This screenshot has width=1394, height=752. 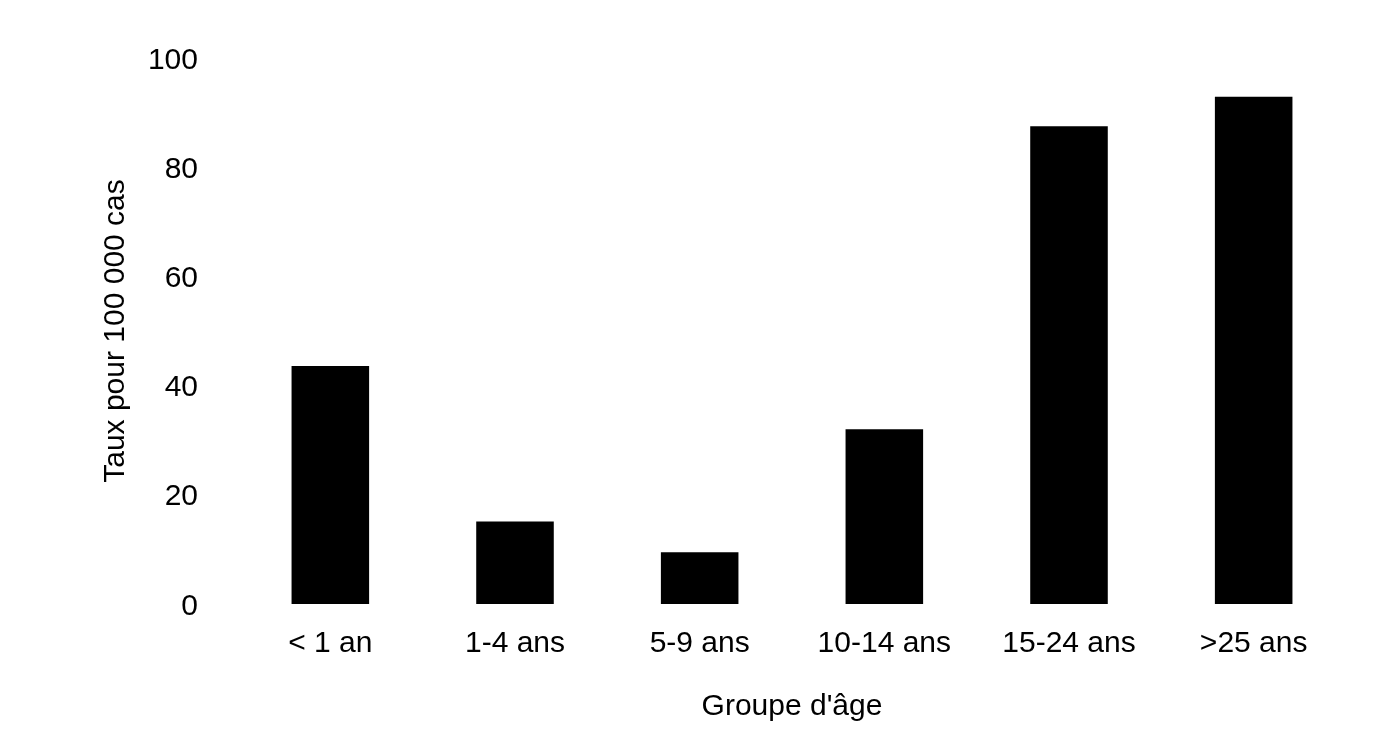 I want to click on x-tick-label: 15-24 ans, so click(x=1069, y=641).